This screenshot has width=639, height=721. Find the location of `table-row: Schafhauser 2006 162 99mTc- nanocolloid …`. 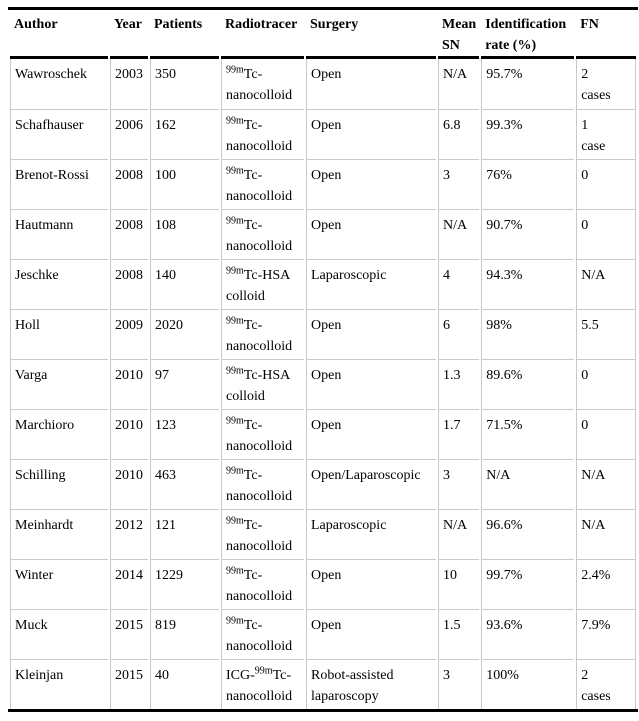

table-row: Schafhauser 2006 162 99mTc- nanocolloid … is located at coordinates (323, 134).